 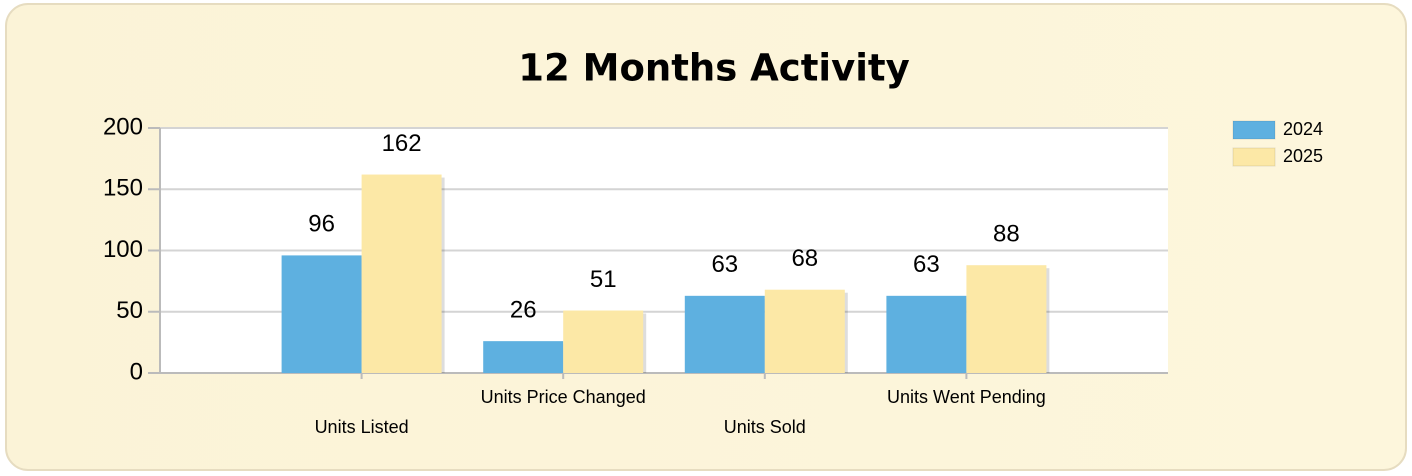 What do you see at coordinates (123, 188) in the screenshot?
I see `y-tick-label: 150` at bounding box center [123, 188].